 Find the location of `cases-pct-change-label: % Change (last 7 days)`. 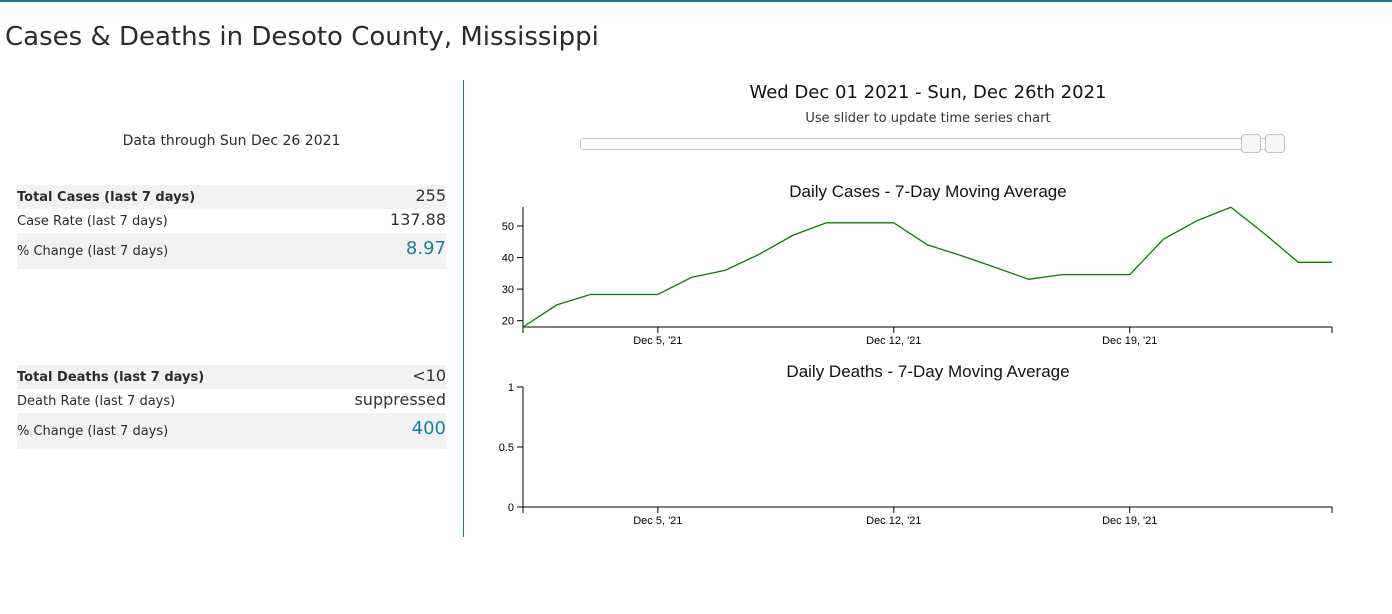

cases-pct-change-label: % Change (last 7 days) is located at coordinates (93, 251).